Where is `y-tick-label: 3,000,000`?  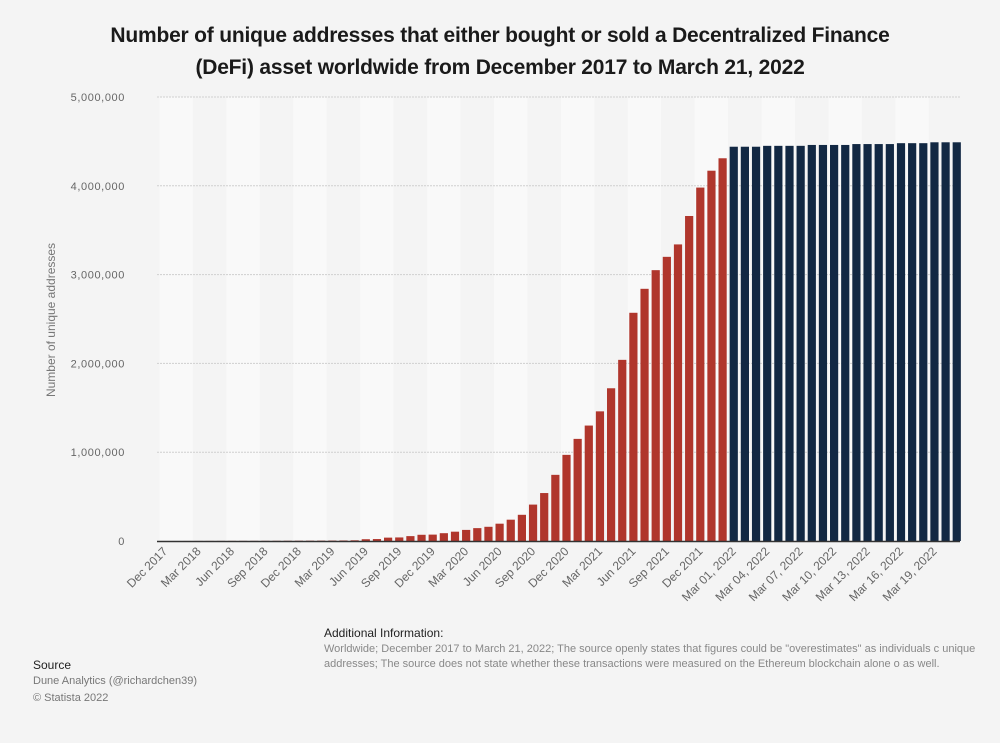 y-tick-label: 3,000,000 is located at coordinates (98, 276).